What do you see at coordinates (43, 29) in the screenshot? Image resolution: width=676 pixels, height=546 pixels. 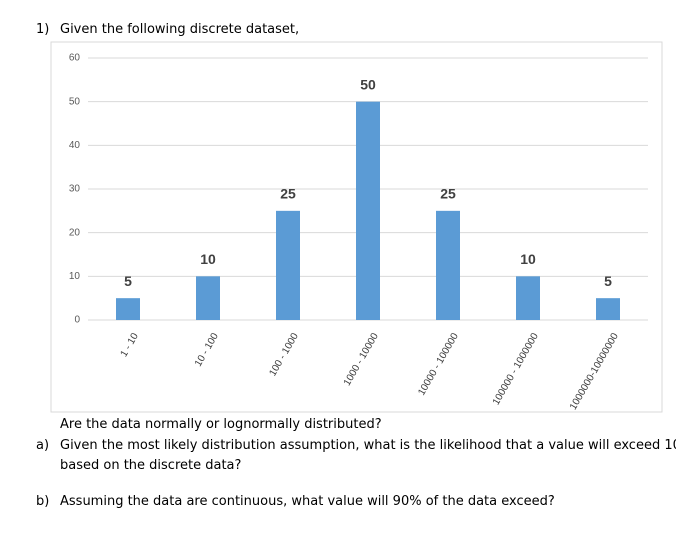 I see `question-number: 1)` at bounding box center [43, 29].